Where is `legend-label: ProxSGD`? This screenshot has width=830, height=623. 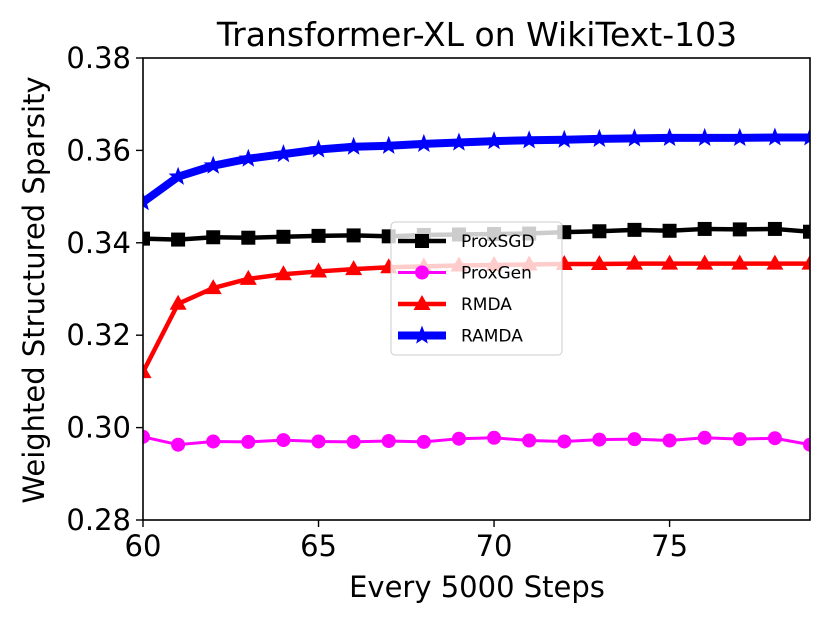 legend-label: ProxSGD is located at coordinates (498, 242).